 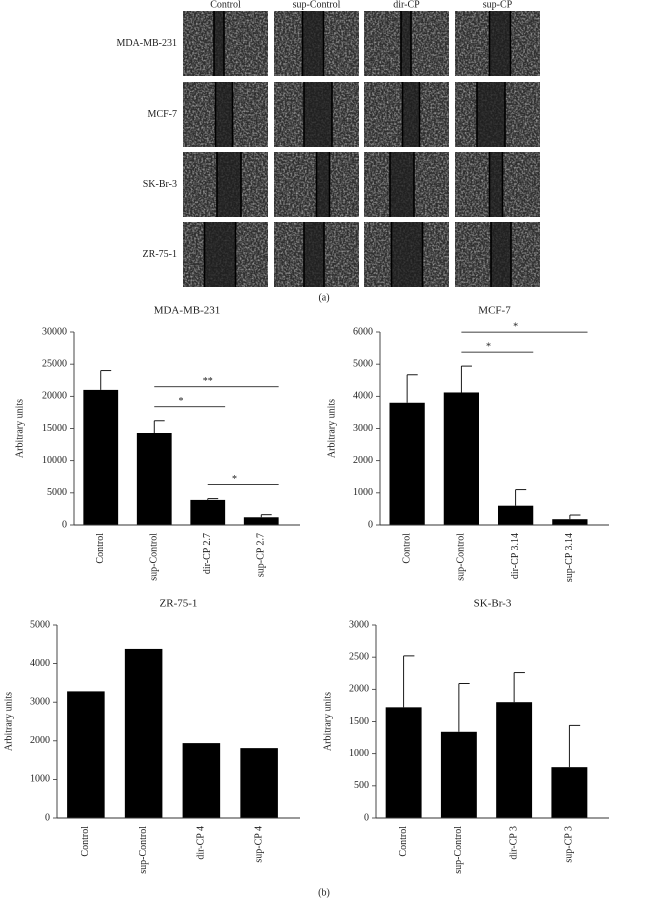 I want to click on chart-title: MDA-MB-231, so click(x=187, y=311).